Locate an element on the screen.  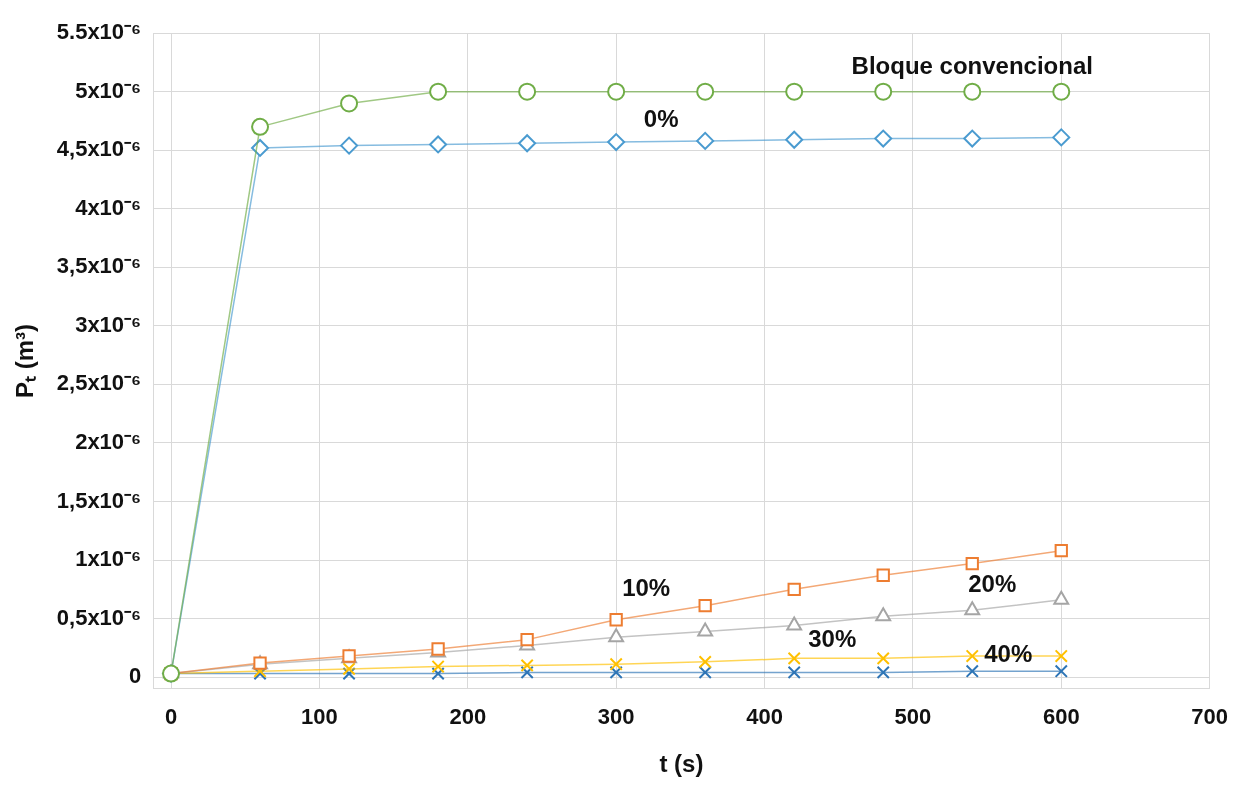
y-tick-label: 5x10⁻⁶ is located at coordinates (108, 90).